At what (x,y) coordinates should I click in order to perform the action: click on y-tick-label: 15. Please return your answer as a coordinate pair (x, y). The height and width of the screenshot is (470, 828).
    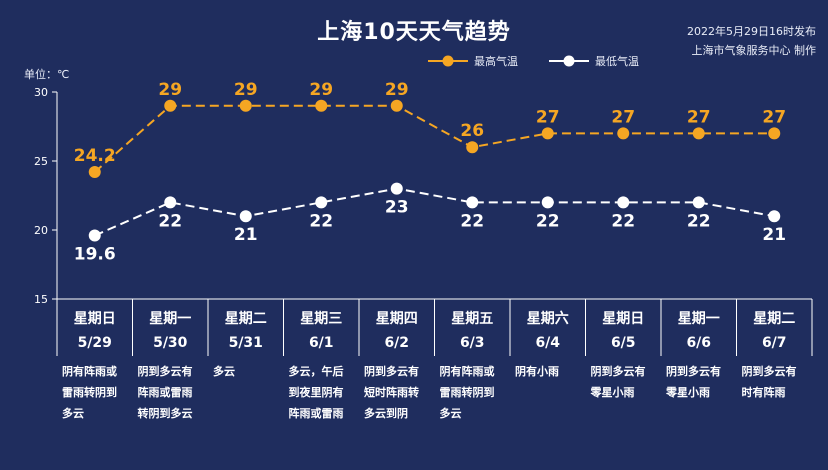
    Looking at the image, I should click on (41, 299).